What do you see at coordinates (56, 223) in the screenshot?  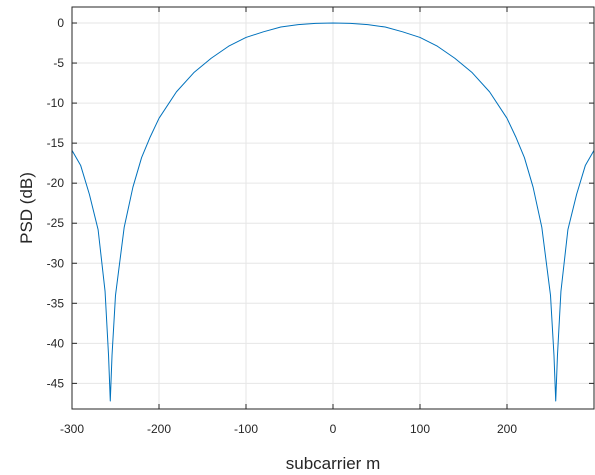 I see `y-tick-label: -25` at bounding box center [56, 223].